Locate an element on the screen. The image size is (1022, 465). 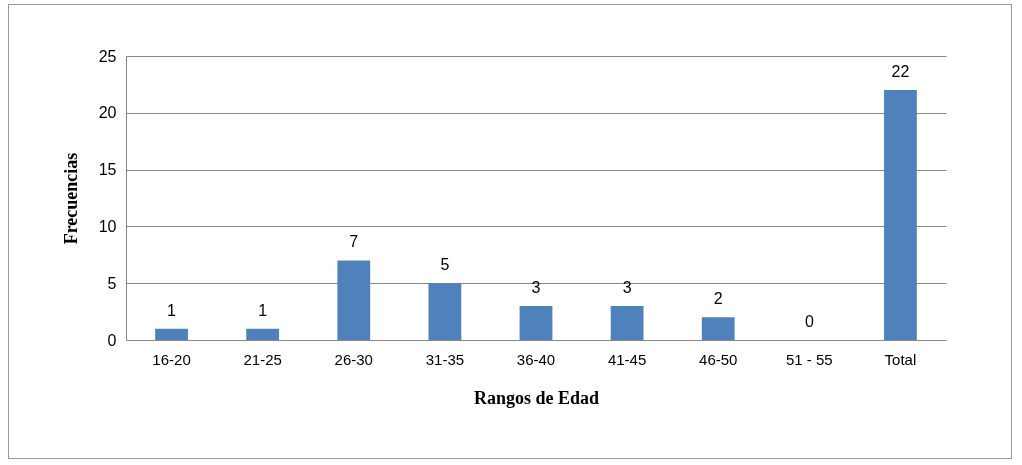
data-label: 7 is located at coordinates (354, 242).